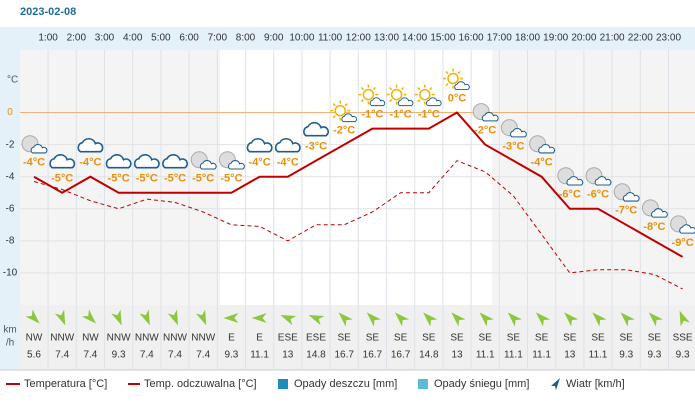  Describe the element at coordinates (442, 38) in the screenshot. I see `hour-label: 15:00` at that location.